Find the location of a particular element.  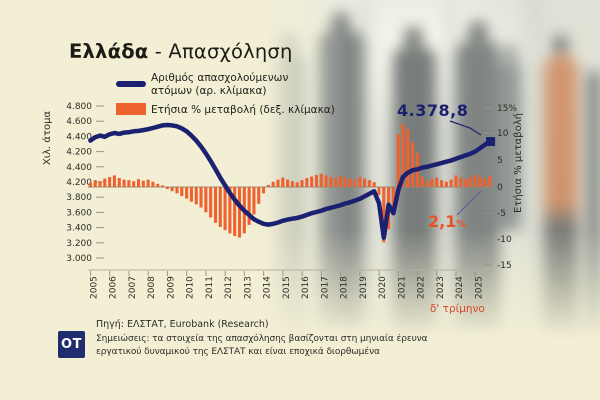

right-axis-title: Ετήσια % μεταβολή is located at coordinates (518, 163).